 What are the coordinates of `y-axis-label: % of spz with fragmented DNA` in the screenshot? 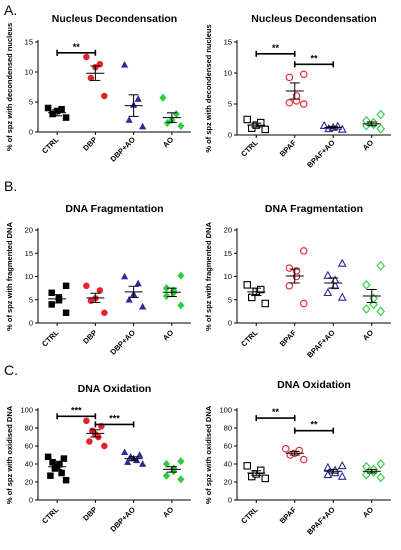 It's located at (208, 276).